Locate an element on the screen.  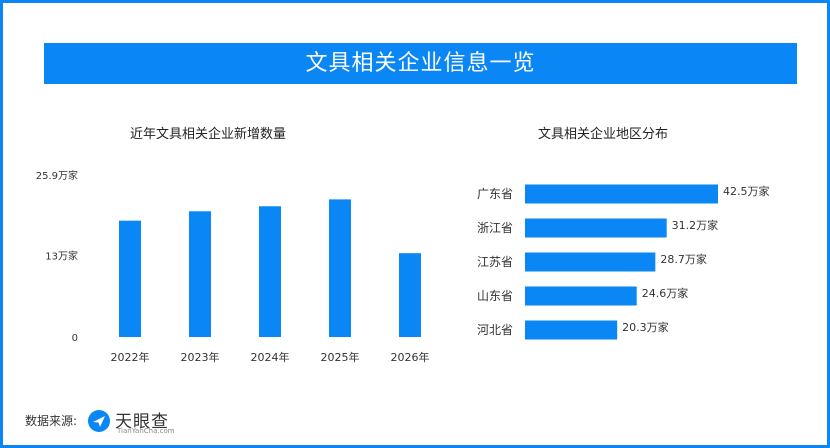
right-chart-title: 文具相关企业地区分布 is located at coordinates (602, 134).